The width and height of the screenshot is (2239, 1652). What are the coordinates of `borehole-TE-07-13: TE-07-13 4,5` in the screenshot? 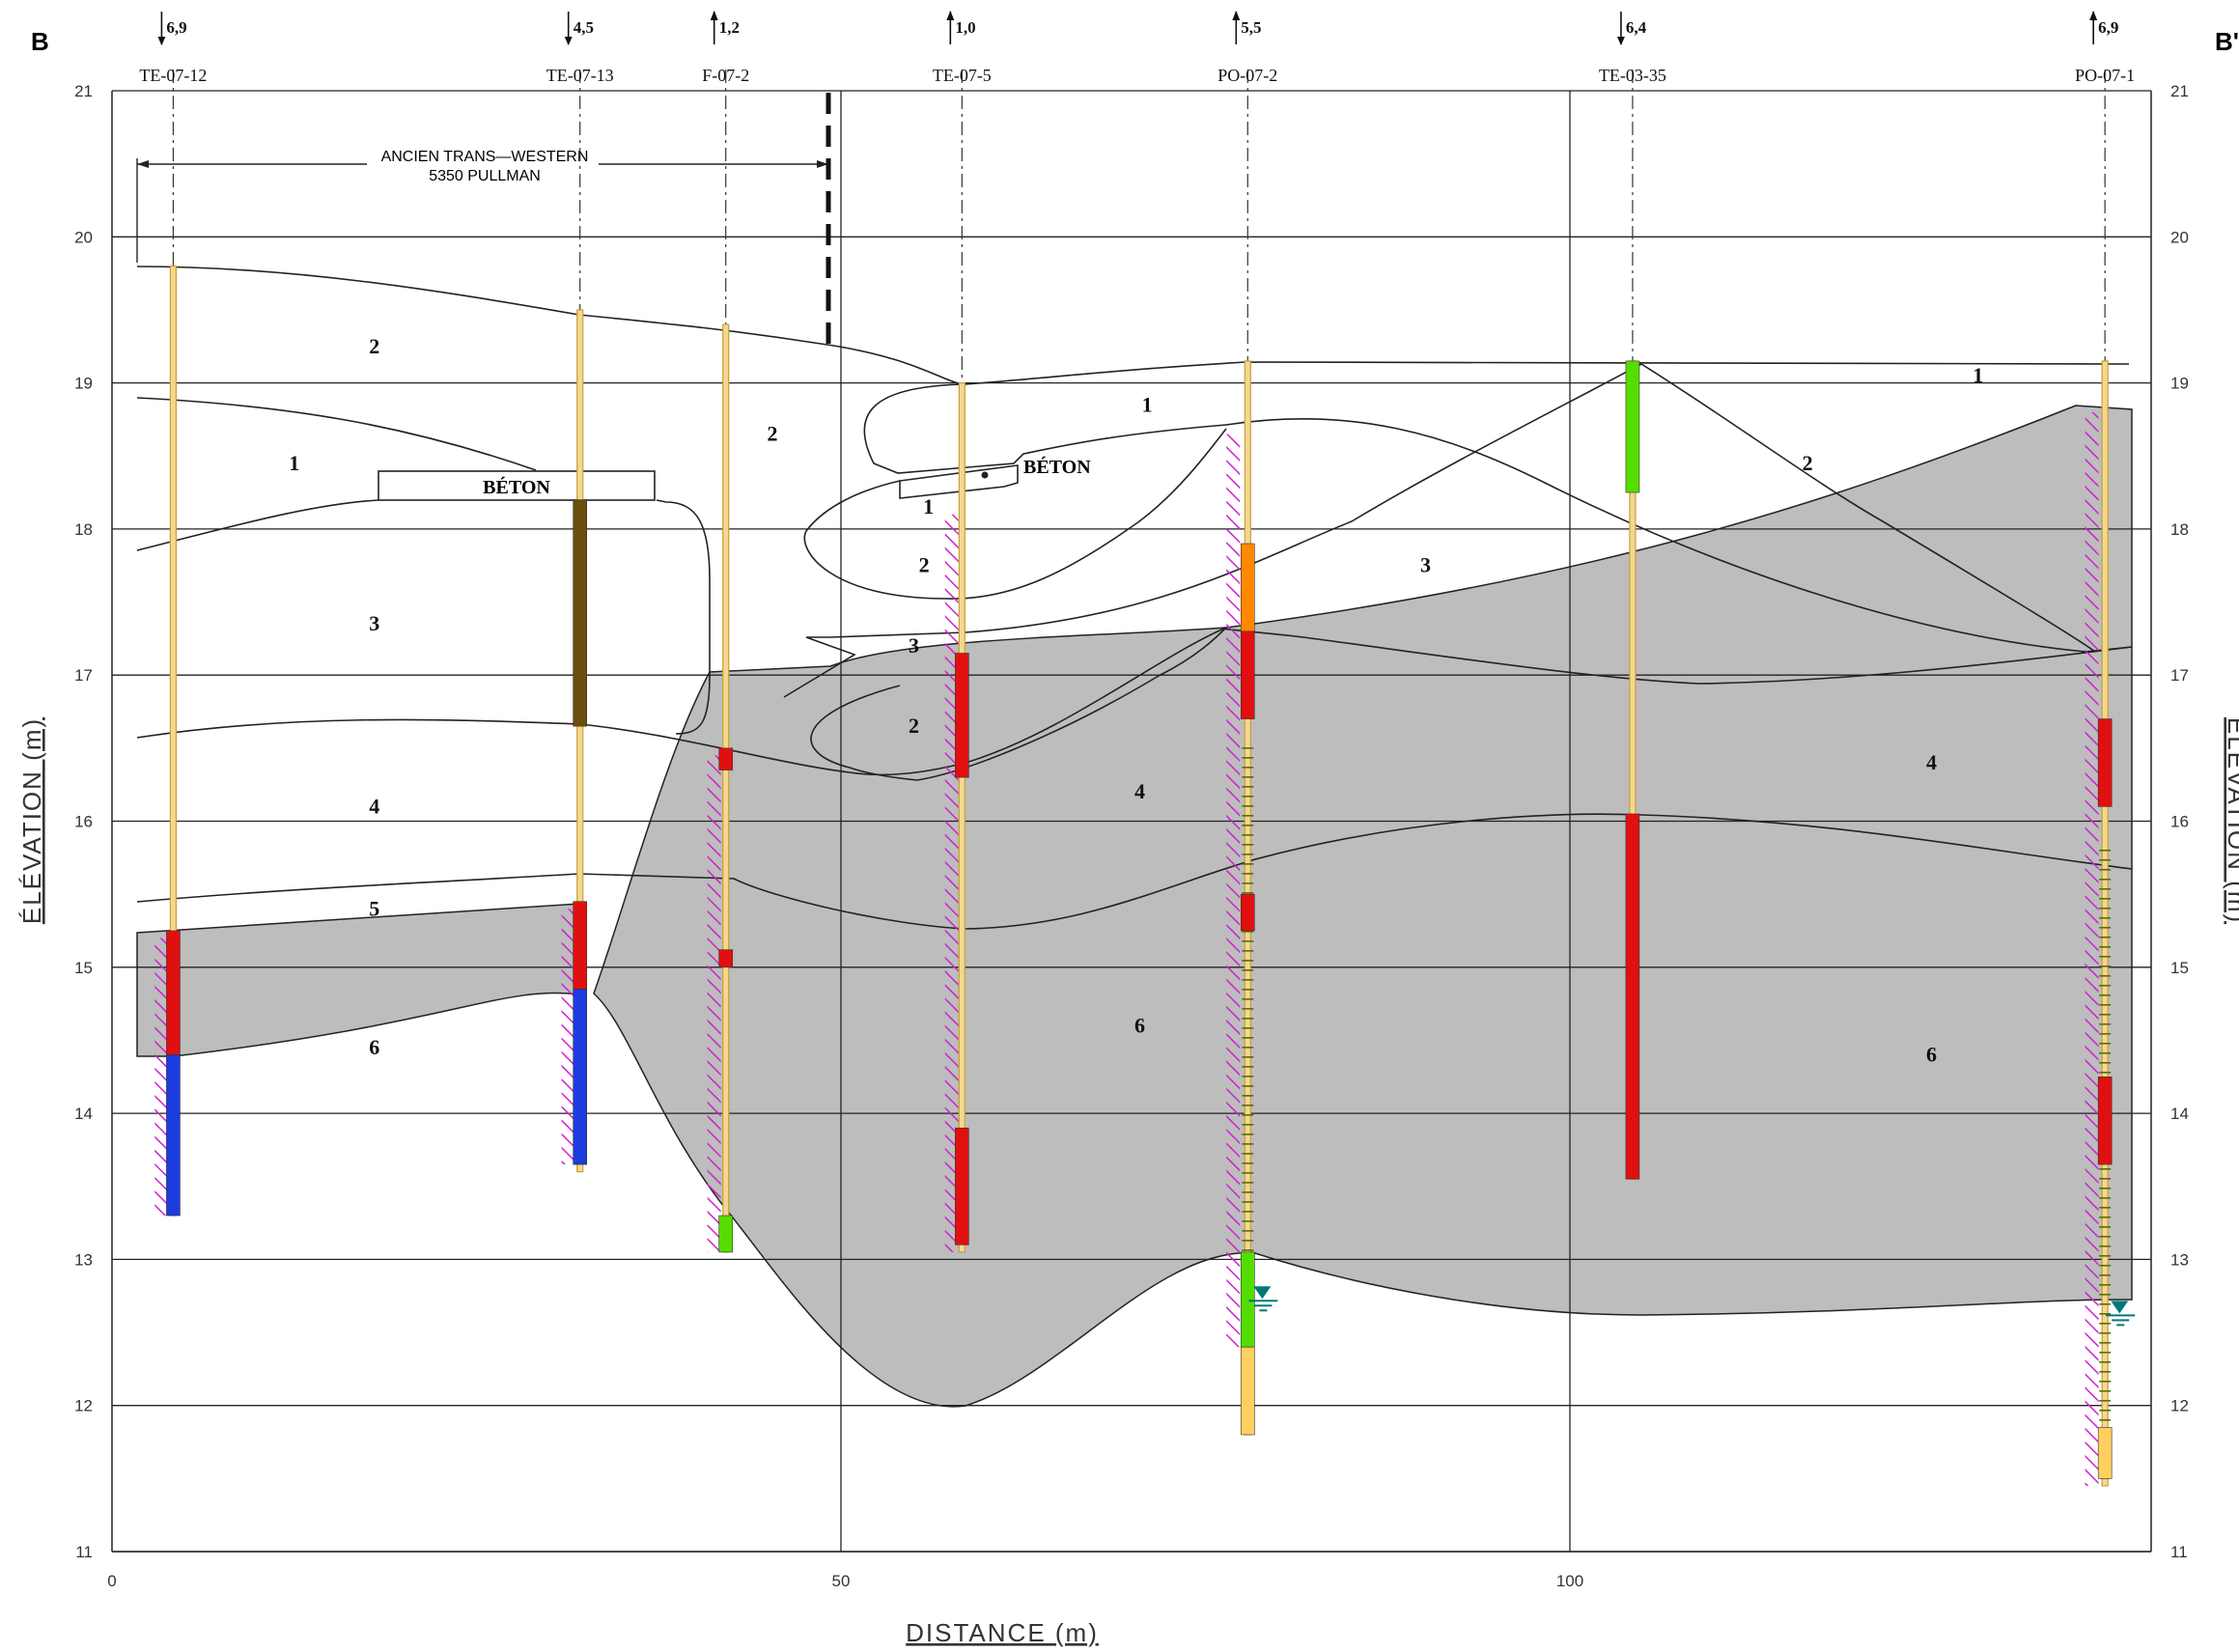 It's located at (580, 593).